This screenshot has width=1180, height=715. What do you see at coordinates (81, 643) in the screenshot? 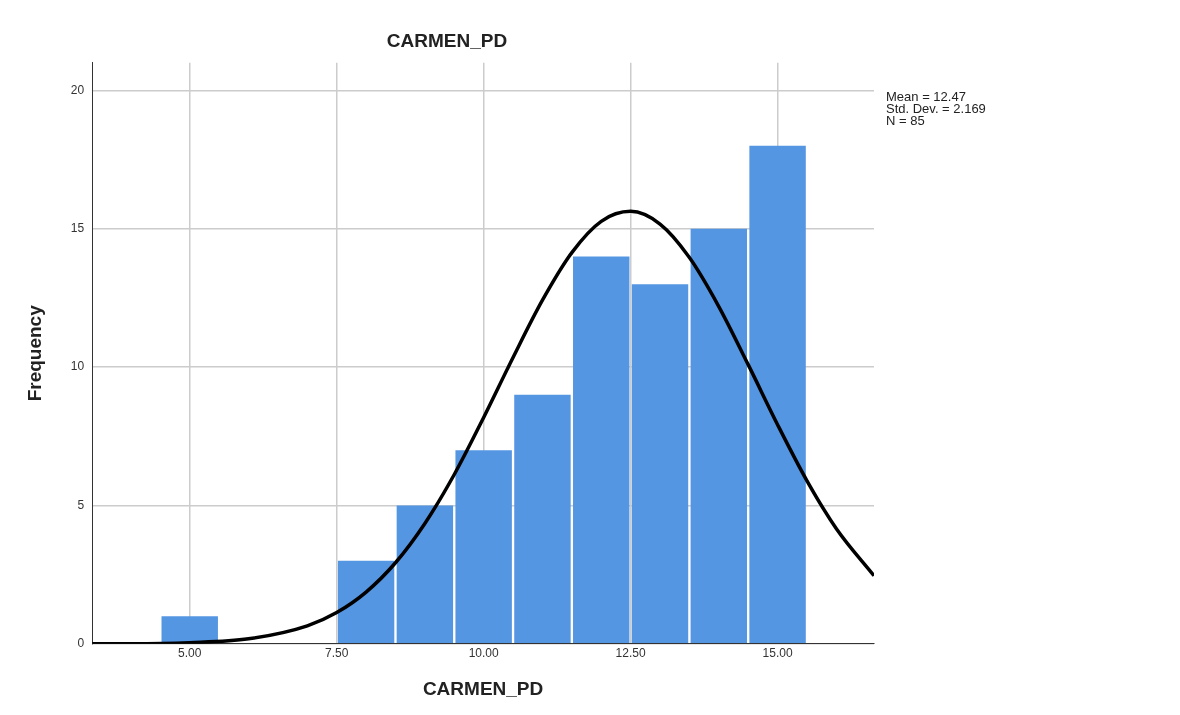
I see `y-tick-label: 0` at bounding box center [81, 643].